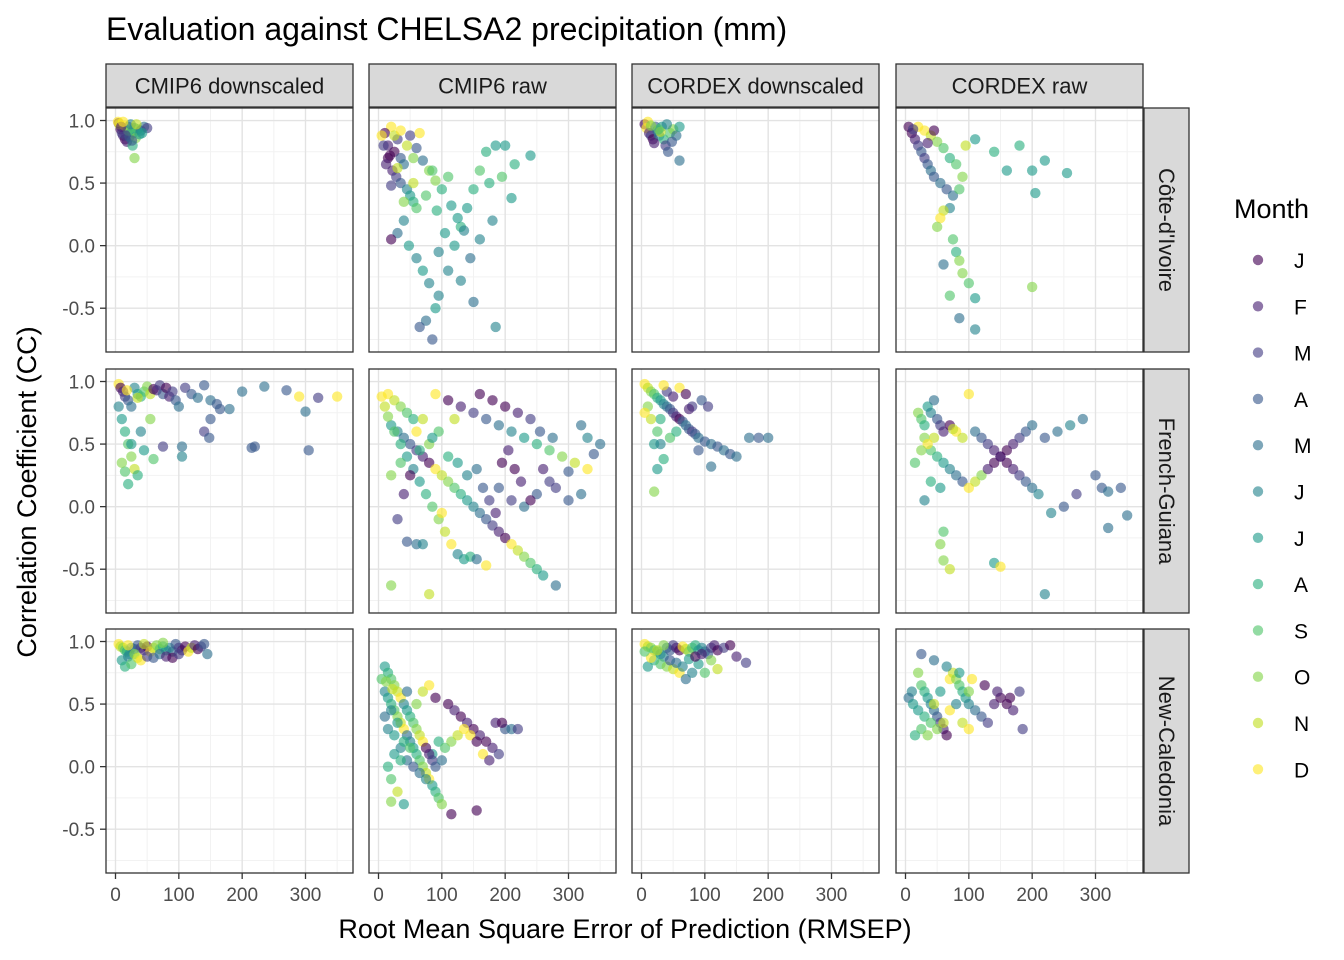  Describe the element at coordinates (84, 476) in the screenshot. I see `y-axis-ticks: 1.0 0.5 0.0 -0.5 1.0 0.5 0.0 -0.5 1.0 0.5 0.0 -0.5` at that location.